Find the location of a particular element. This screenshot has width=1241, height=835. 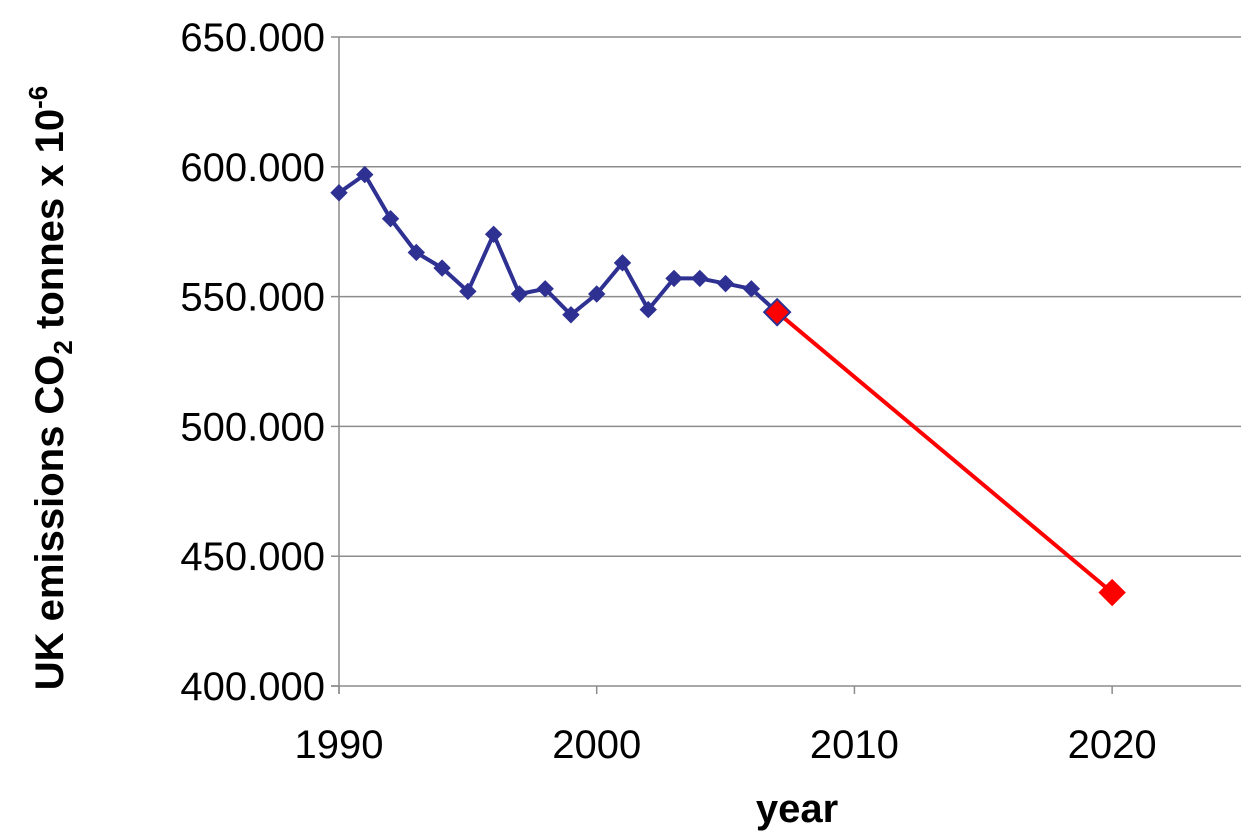

x-tick-label: 2020 is located at coordinates (1112, 745).